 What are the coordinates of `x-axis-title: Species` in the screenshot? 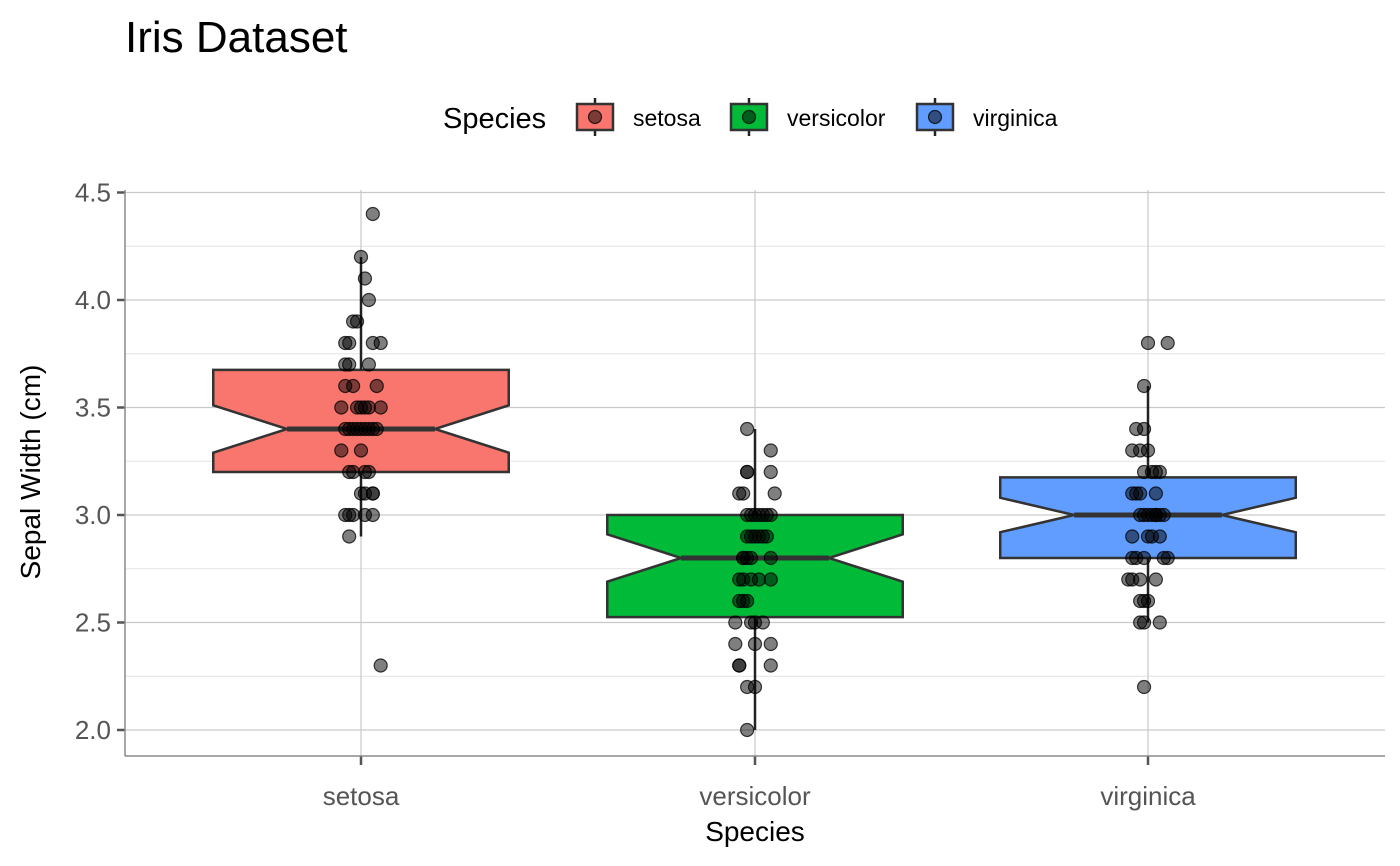 It's located at (755, 831).